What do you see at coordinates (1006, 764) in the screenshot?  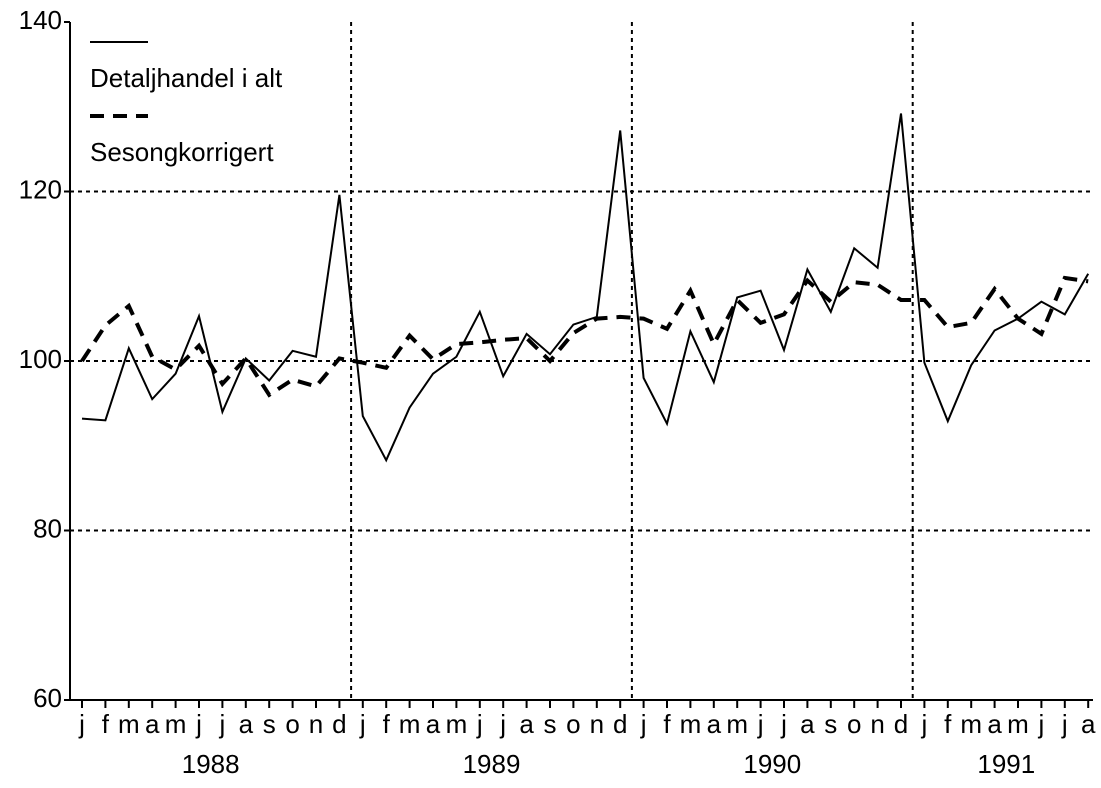 I see `year-label: 1991` at bounding box center [1006, 764].